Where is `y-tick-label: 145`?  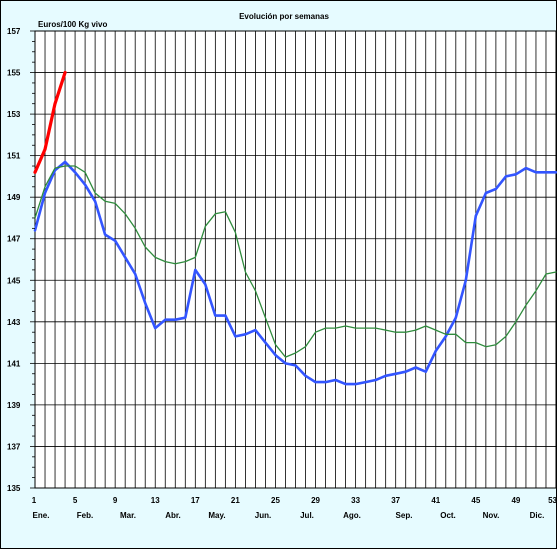
y-tick-label: 145 is located at coordinates (14, 280).